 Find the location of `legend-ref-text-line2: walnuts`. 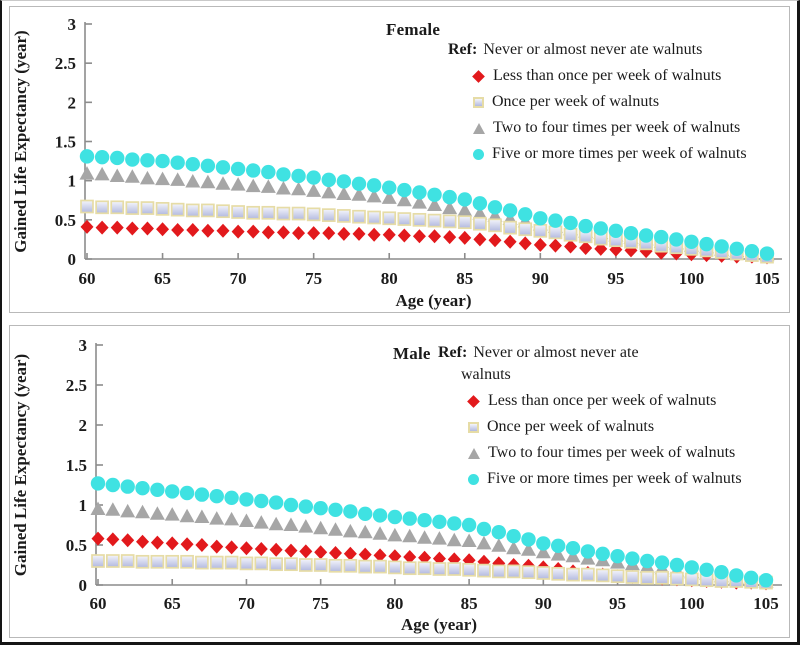

legend-ref-text-line2: walnuts is located at coordinates (486, 374).